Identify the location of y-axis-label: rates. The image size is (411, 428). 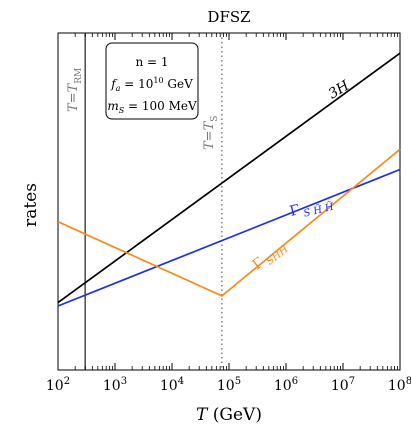
(31, 205).